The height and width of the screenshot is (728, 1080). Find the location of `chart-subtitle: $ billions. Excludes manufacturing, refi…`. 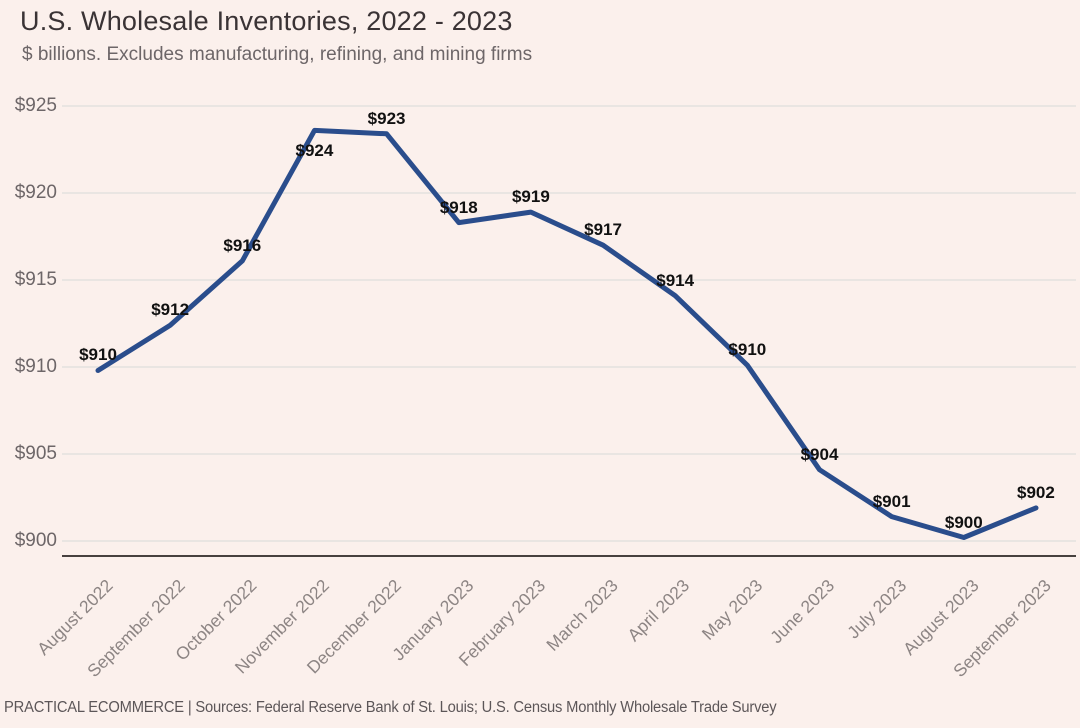

chart-subtitle: $ billions. Excludes manufacturing, refi… is located at coordinates (277, 54).